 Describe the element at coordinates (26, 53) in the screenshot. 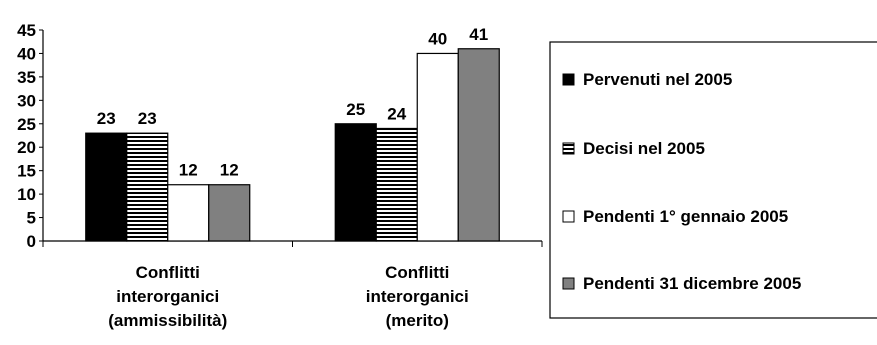

I see `y-tick-label: 40` at that location.